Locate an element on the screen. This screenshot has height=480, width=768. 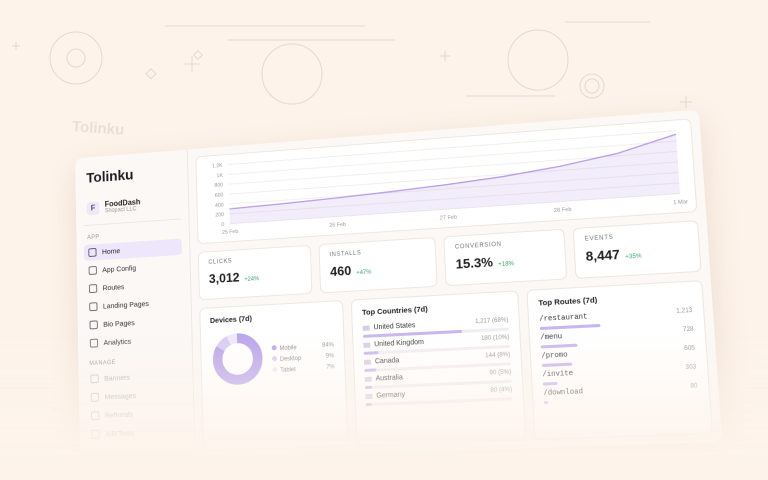
brand: Tolinku is located at coordinates (110, 176).